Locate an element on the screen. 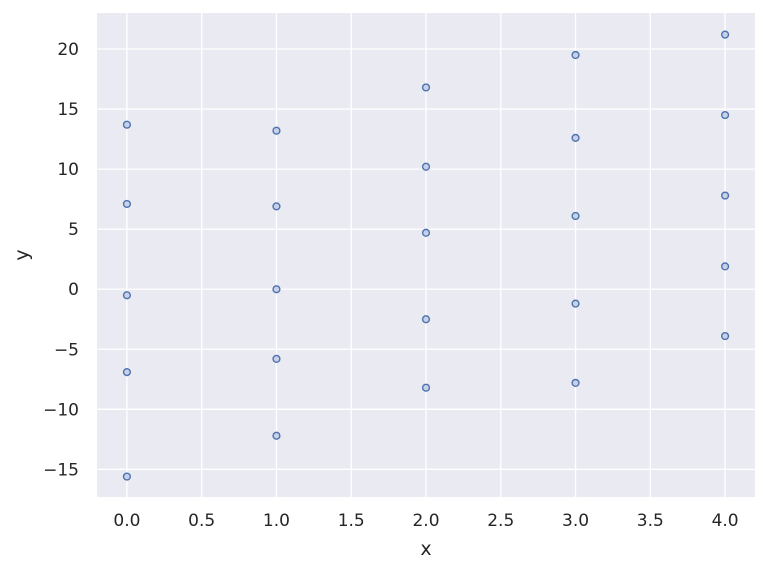 Image resolution: width=768 pixels, height=571 pixels. x-tick-label: 1.5 is located at coordinates (351, 521).